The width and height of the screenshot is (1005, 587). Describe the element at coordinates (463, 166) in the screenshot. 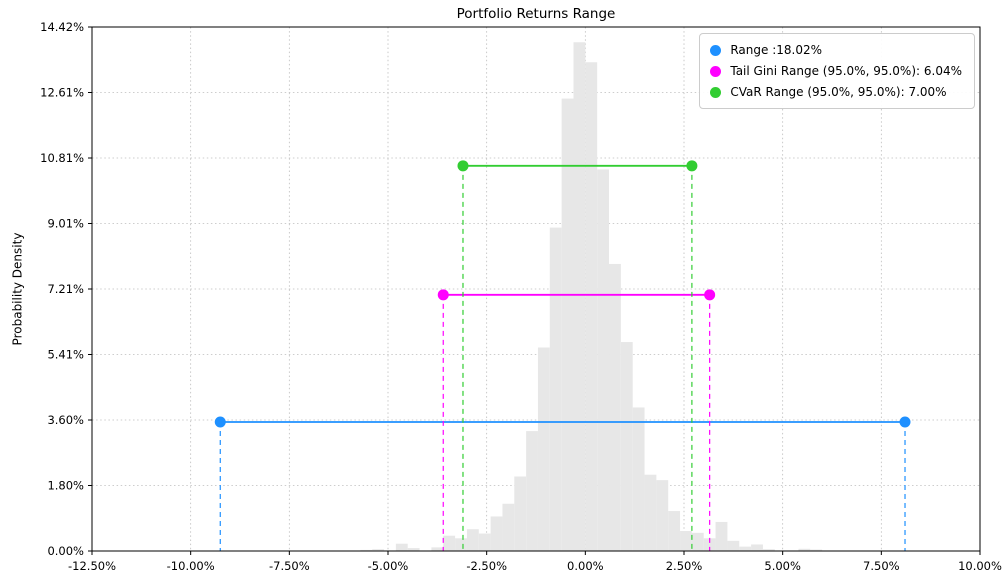

I see `cvar-range-endpoint-left` at that location.